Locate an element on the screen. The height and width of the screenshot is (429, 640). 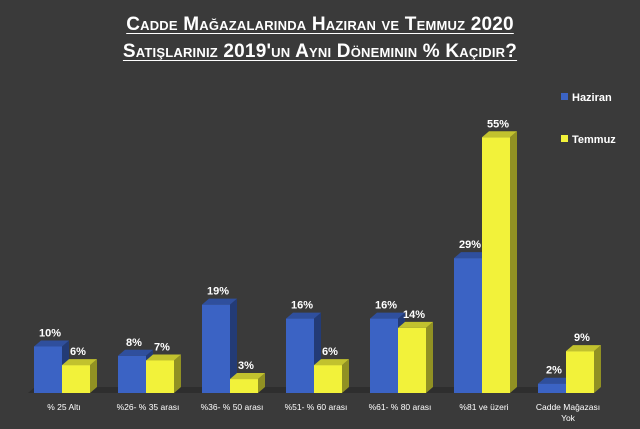
category-label: Yok is located at coordinates (568, 418).